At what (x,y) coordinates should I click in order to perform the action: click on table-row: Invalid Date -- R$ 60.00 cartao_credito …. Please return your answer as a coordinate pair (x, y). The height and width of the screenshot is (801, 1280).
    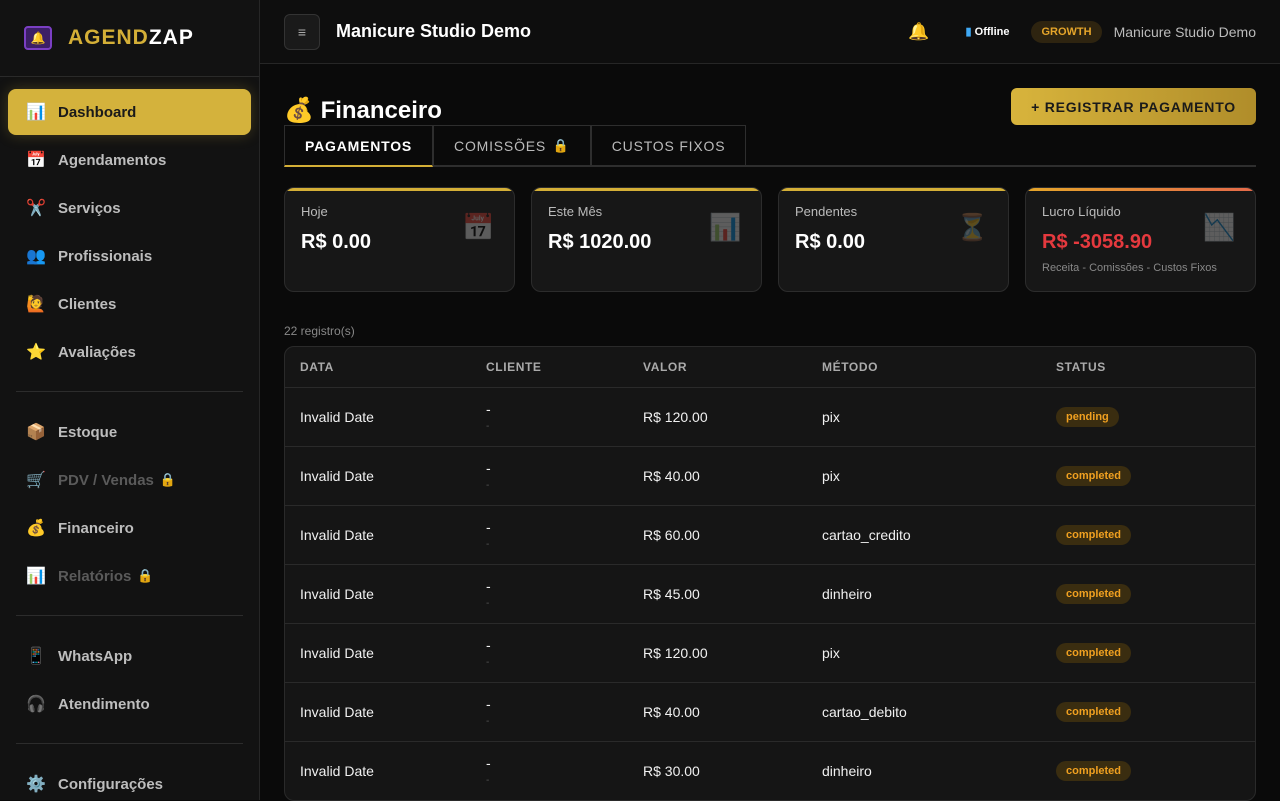
    Looking at the image, I should click on (770, 534).